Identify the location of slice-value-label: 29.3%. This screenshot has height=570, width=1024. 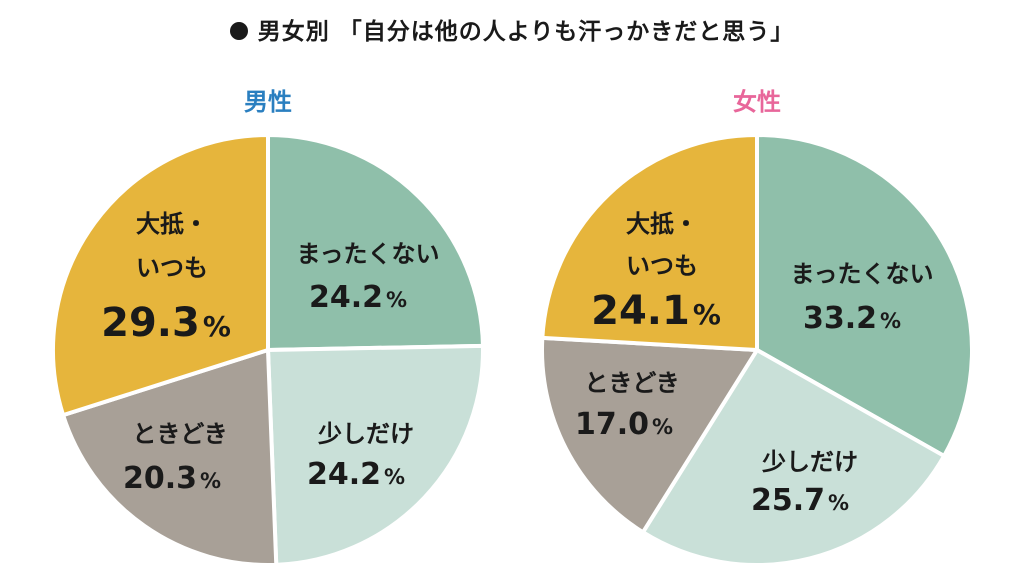
(166, 323).